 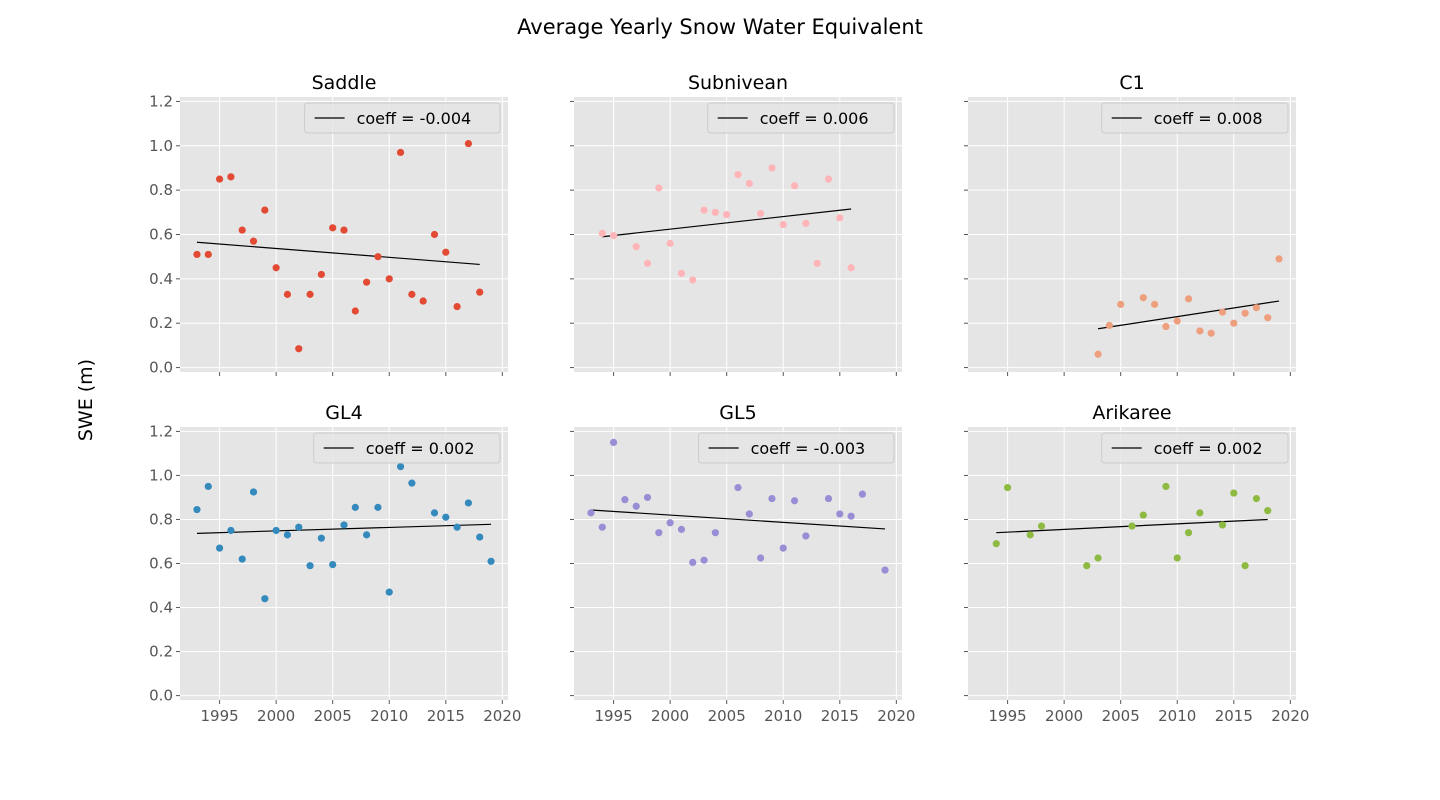 I want to click on figure-ylabel: SWE (m), so click(x=86, y=400).